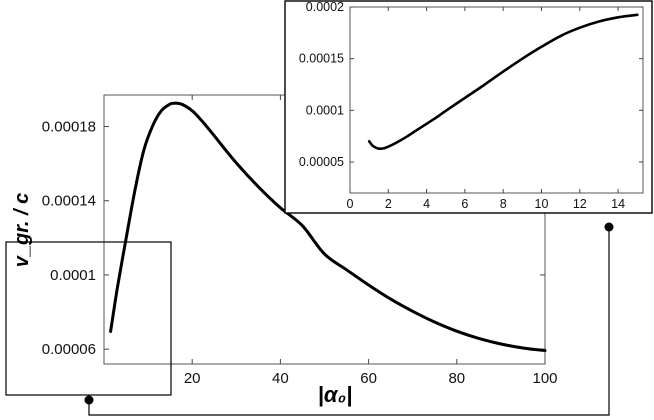  Describe the element at coordinates (88, 318) in the screenshot. I see `zoom-region-box` at that location.